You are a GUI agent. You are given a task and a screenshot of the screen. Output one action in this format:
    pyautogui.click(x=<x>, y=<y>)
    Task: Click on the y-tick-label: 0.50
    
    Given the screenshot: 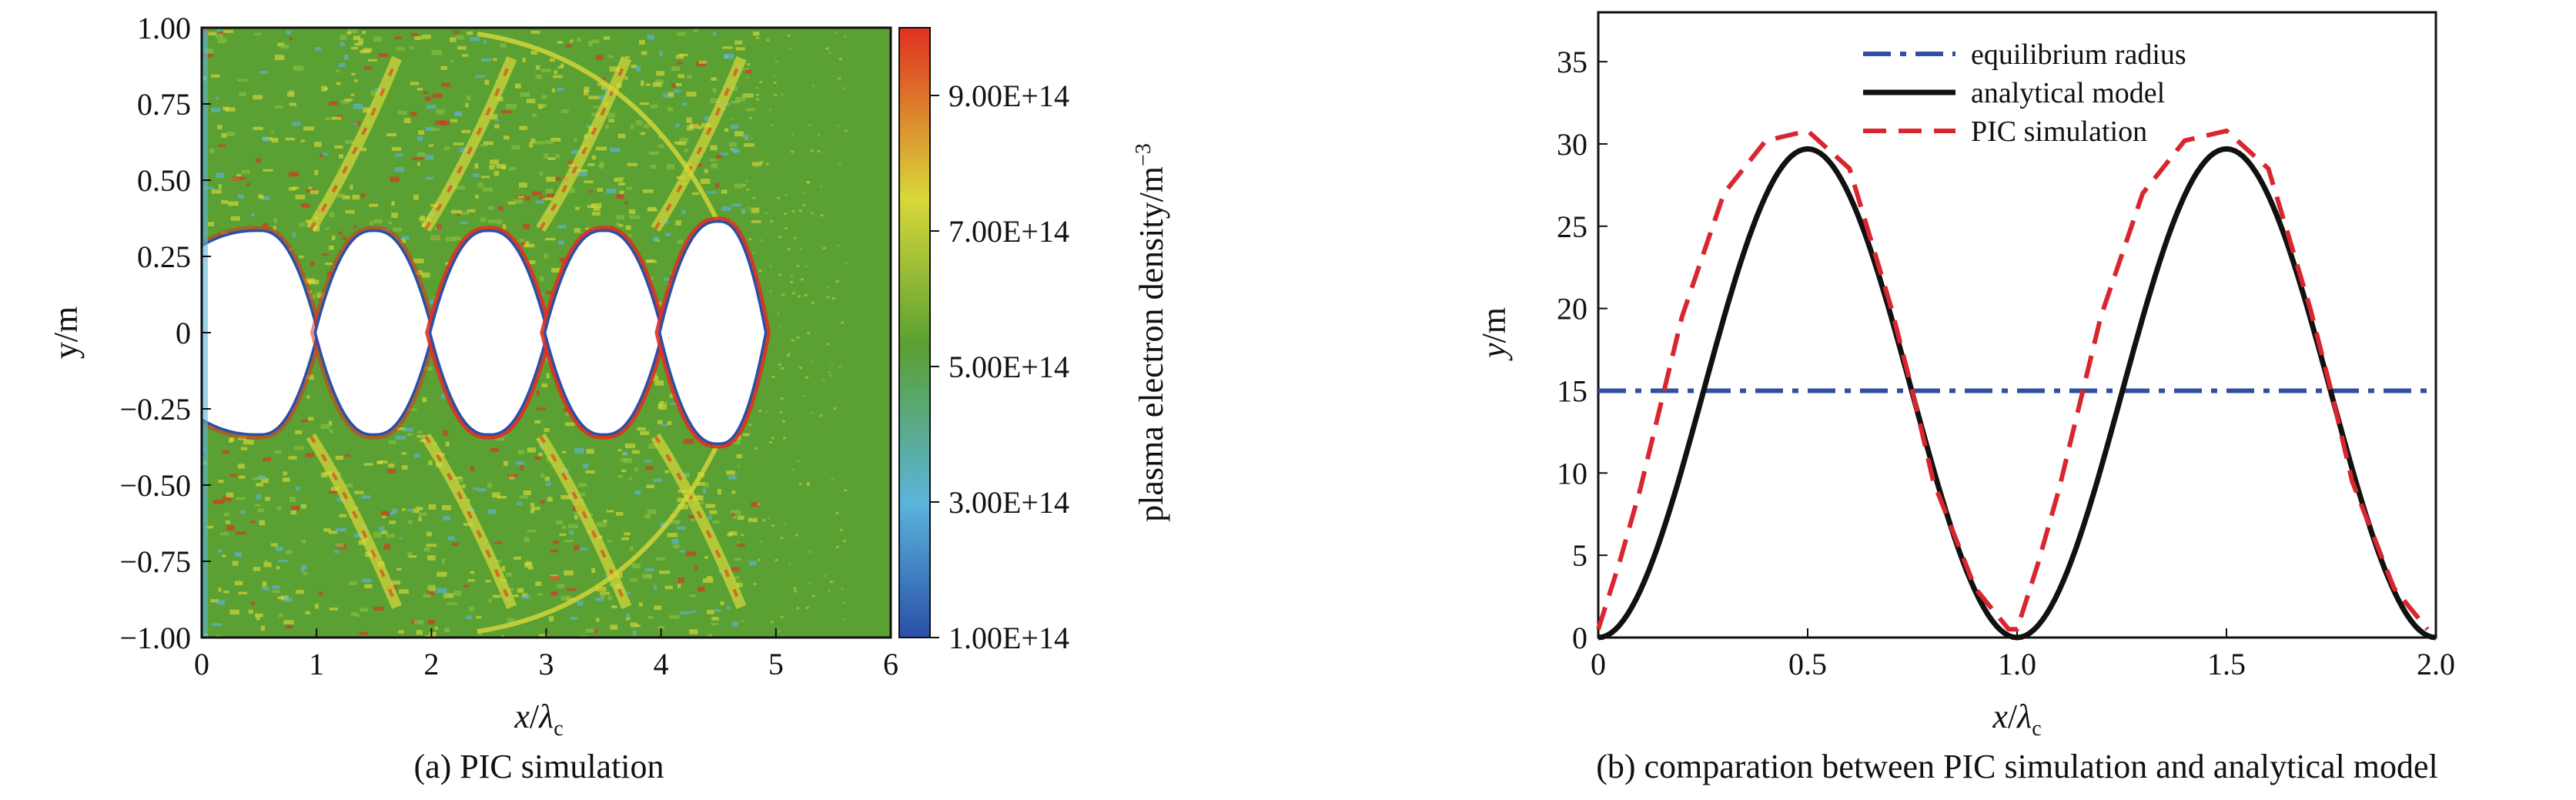 What is the action you would take?
    pyautogui.click(x=164, y=180)
    